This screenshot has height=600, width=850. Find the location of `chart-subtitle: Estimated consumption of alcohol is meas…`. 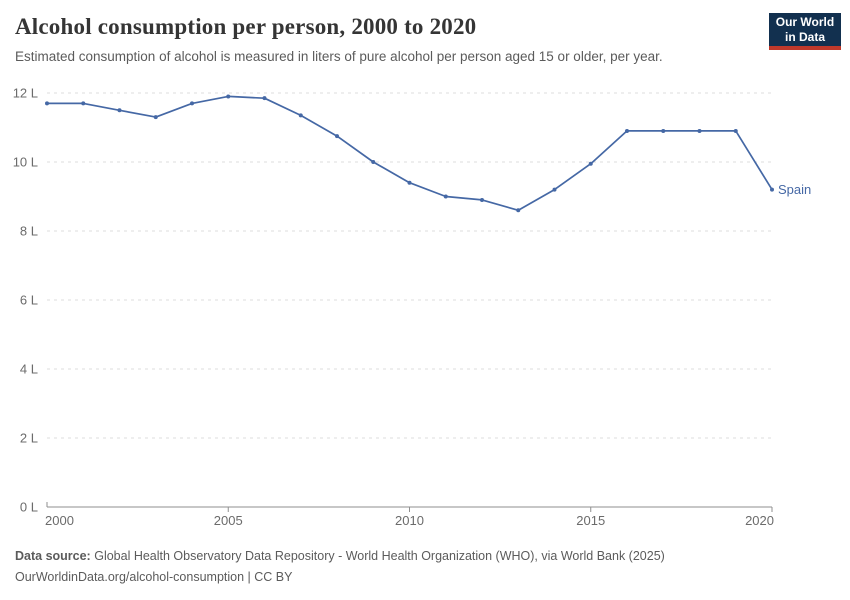

chart-subtitle: Estimated consumption of alcohol is meas… is located at coordinates (339, 56).